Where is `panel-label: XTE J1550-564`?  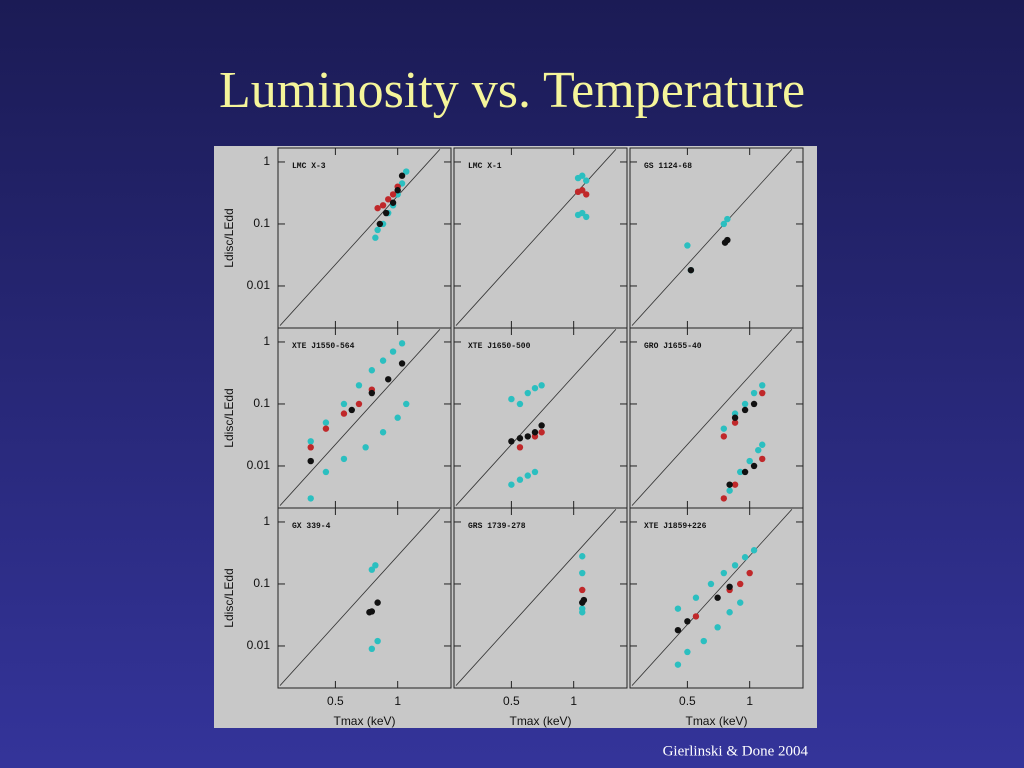 panel-label: XTE J1550-564 is located at coordinates (323, 346).